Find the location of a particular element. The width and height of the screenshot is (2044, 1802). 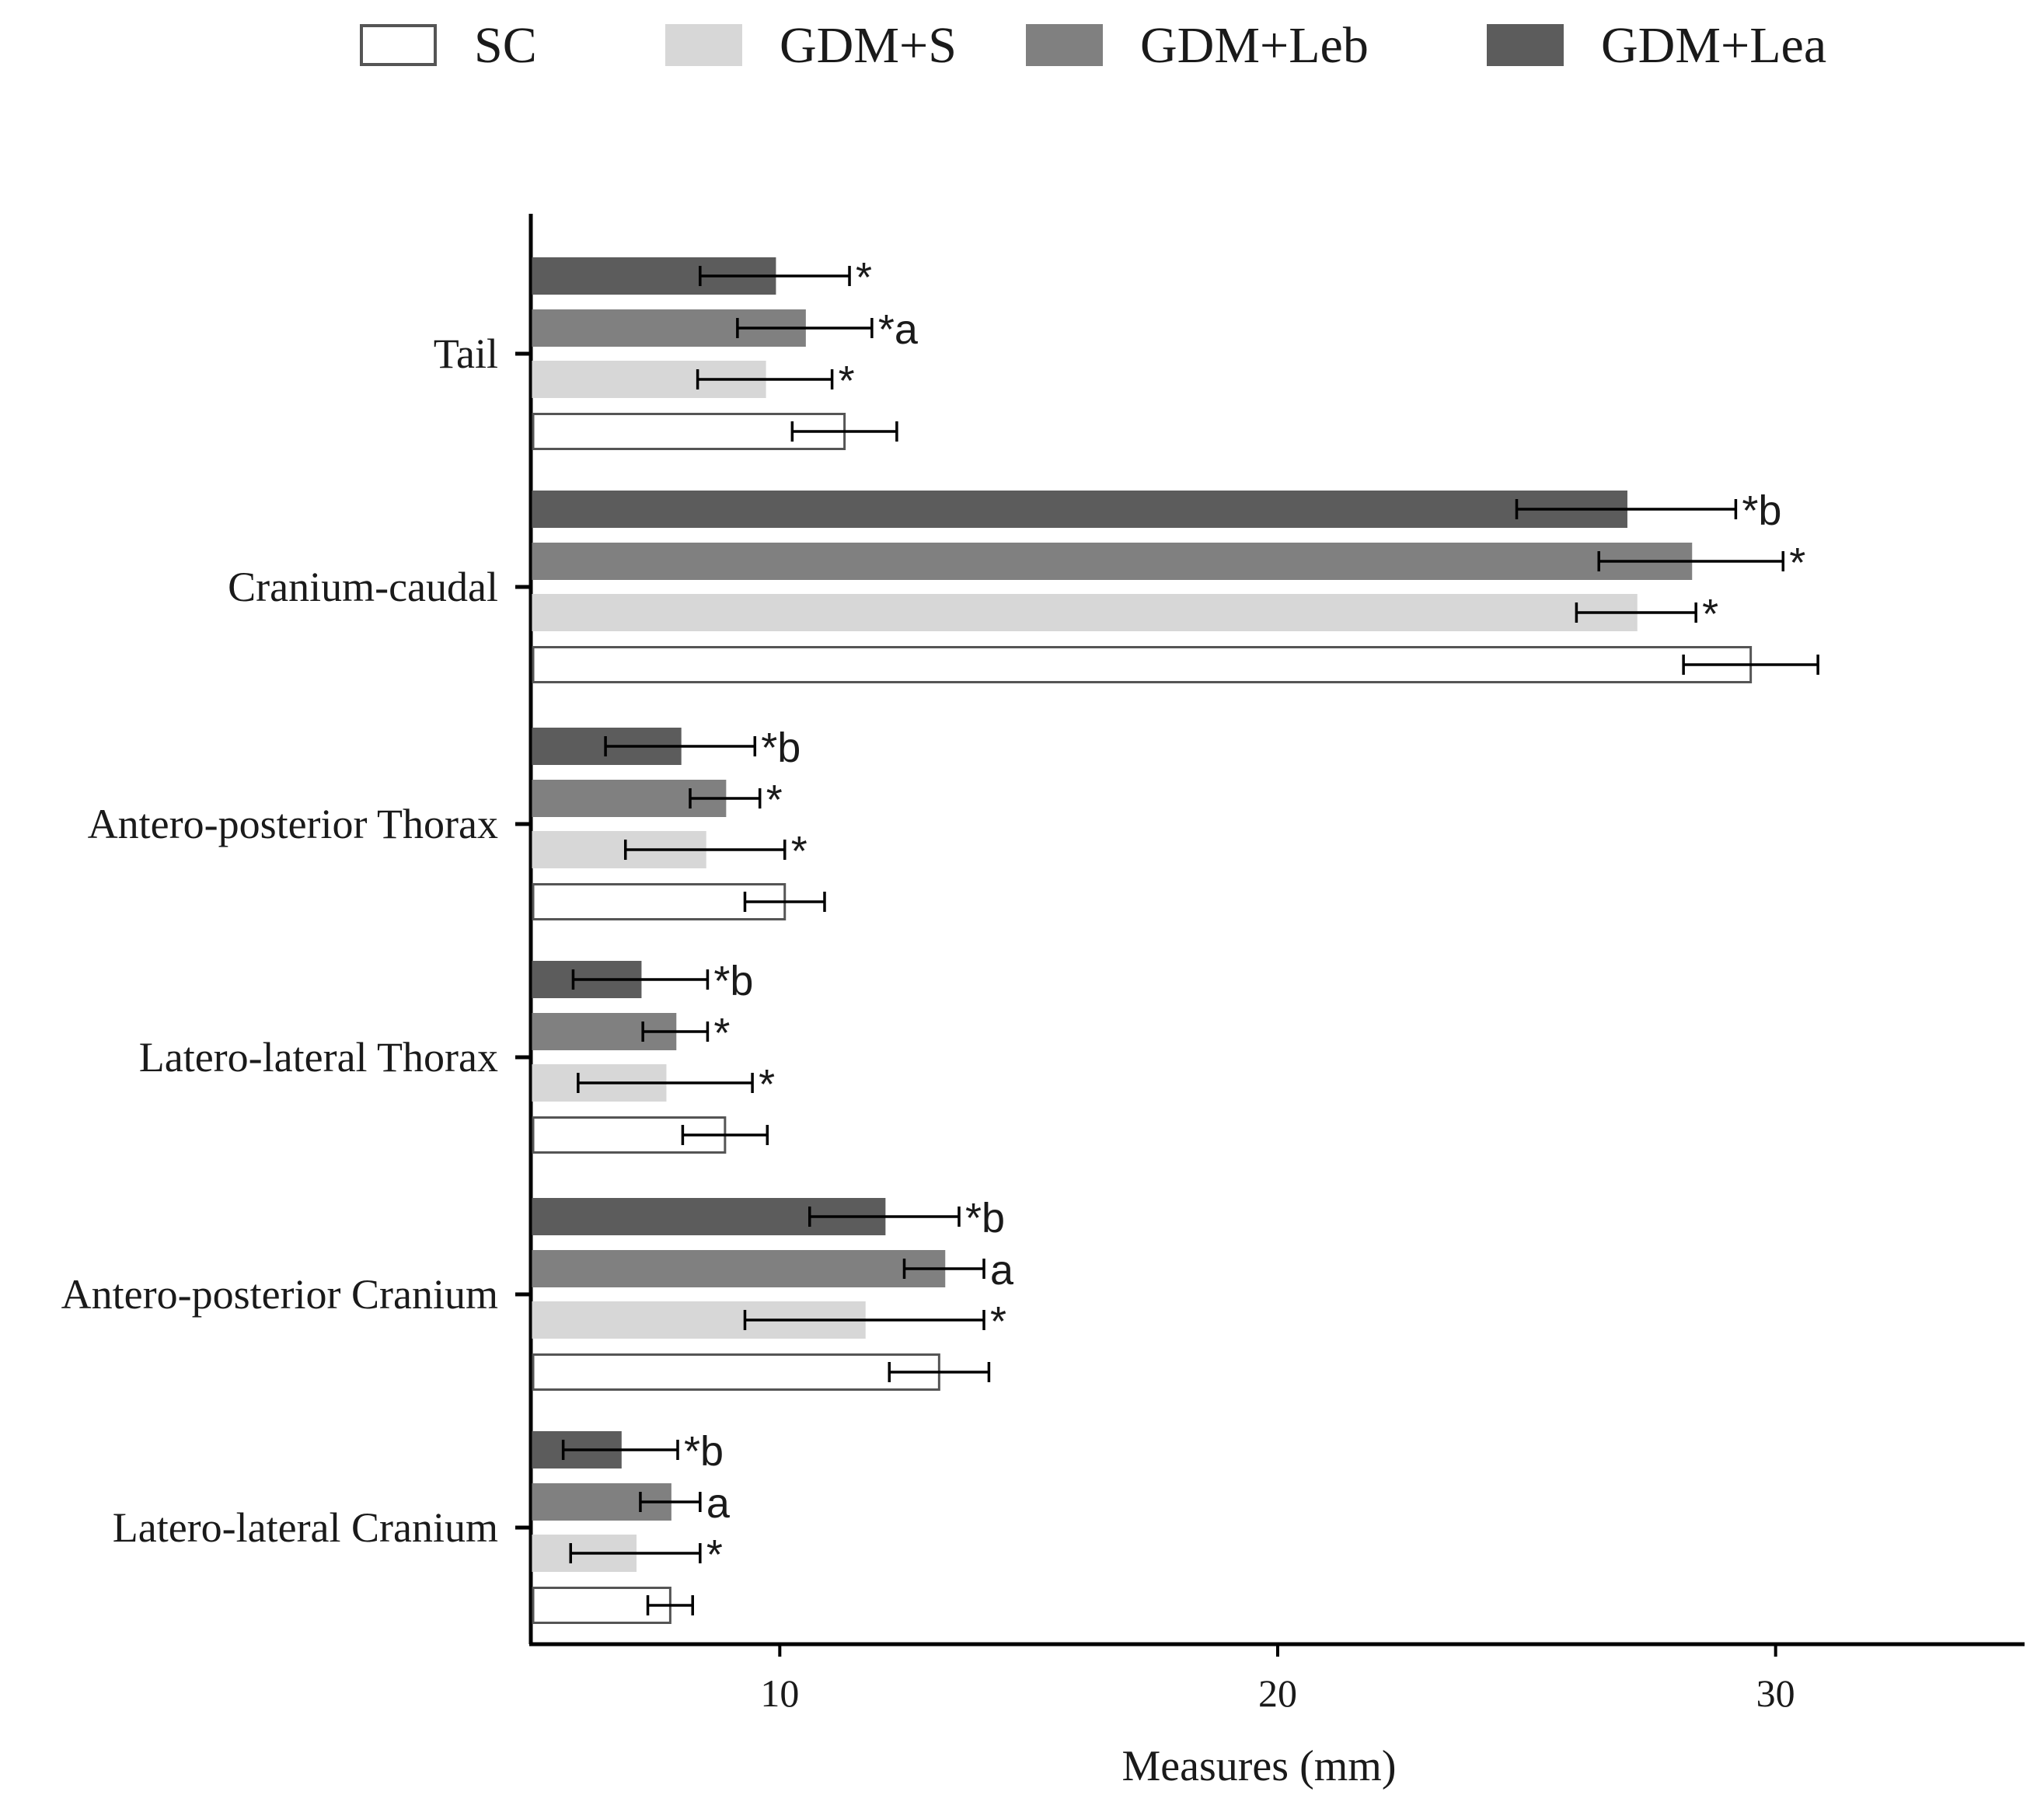

category-label: Tail is located at coordinates (466, 353).